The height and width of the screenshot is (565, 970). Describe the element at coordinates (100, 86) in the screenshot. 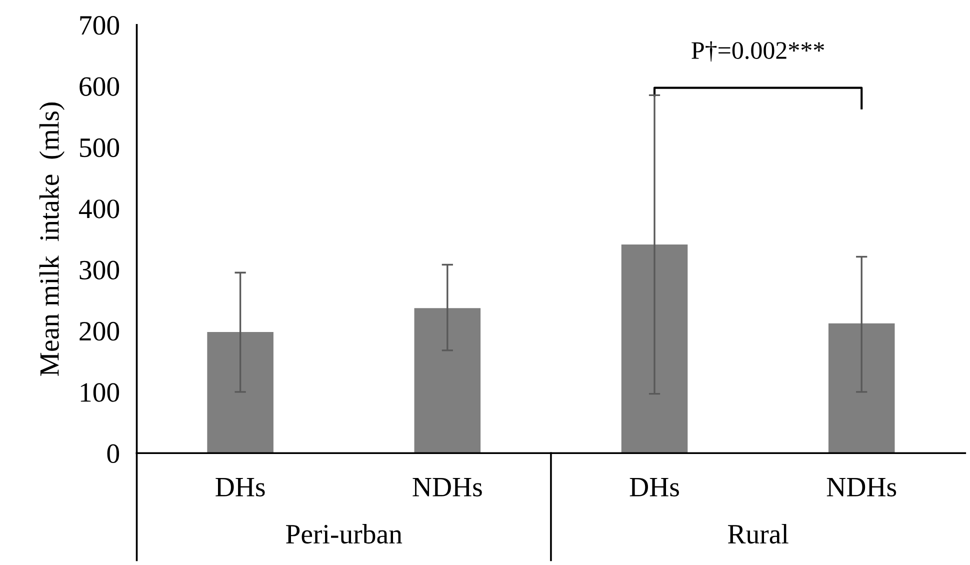

I see `y-tick-label: 600` at that location.